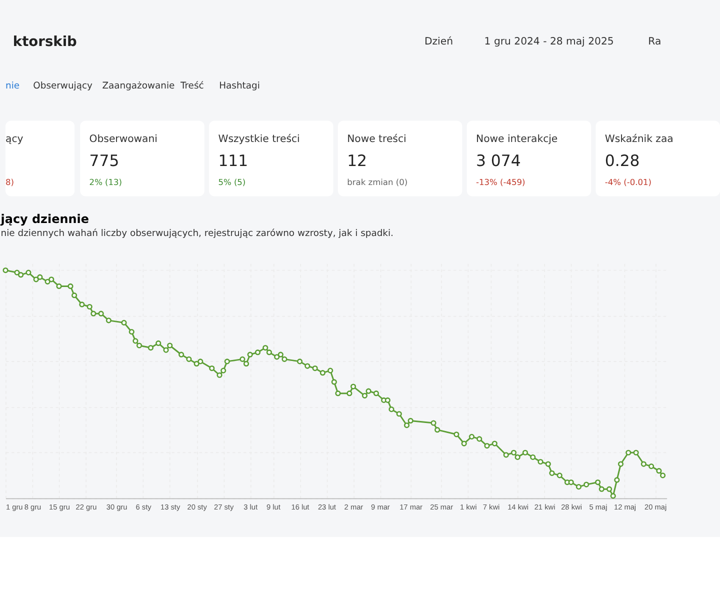 The height and width of the screenshot is (600, 720). I want to click on text: nie, so click(13, 86).